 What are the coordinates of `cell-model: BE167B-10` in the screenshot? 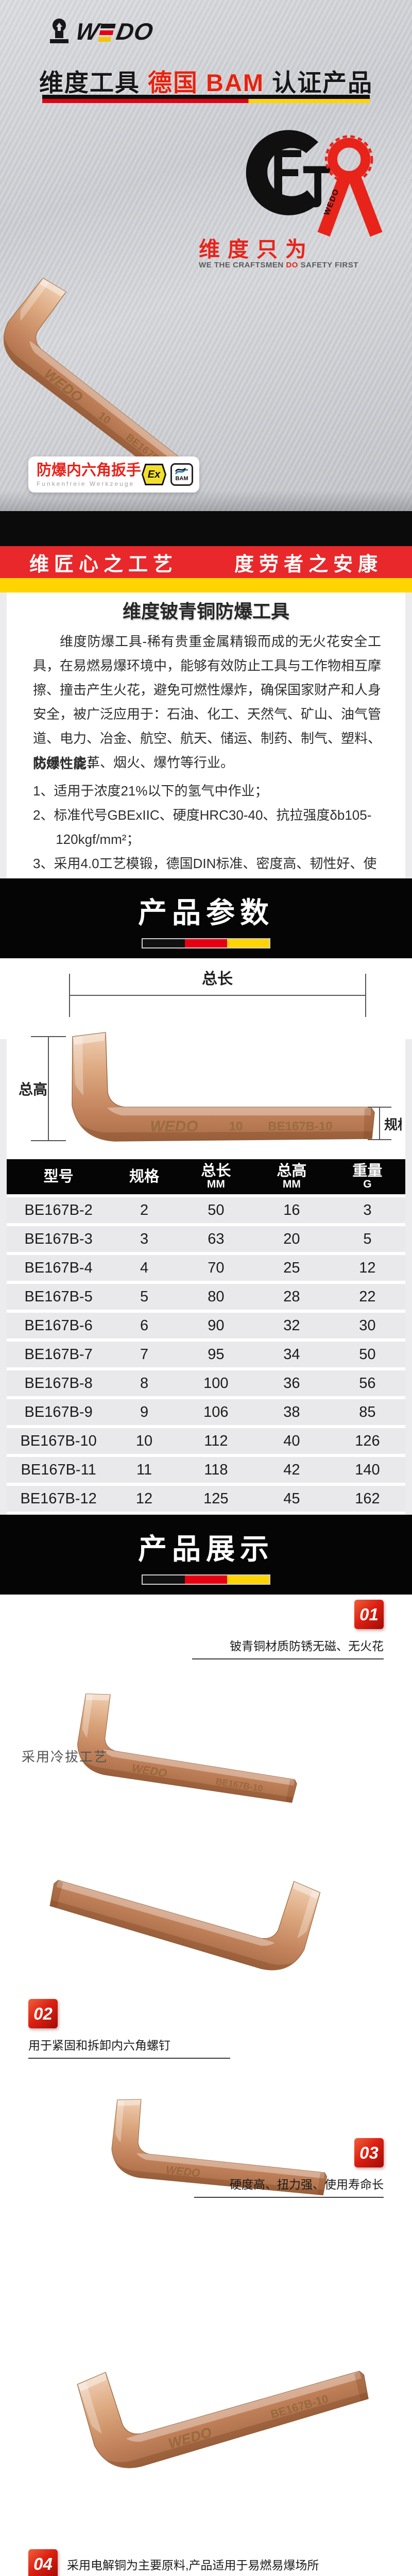 It's located at (58, 1441).